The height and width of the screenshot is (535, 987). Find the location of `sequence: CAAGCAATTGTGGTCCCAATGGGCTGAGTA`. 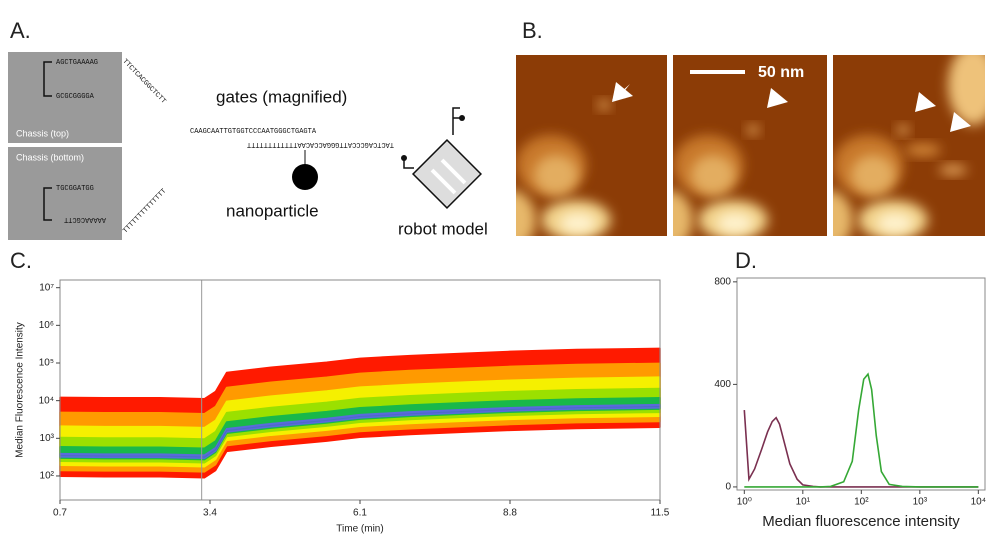

sequence: CAAGCAATTGTGGTCCCAATGGGCTGAGTA is located at coordinates (253, 132).